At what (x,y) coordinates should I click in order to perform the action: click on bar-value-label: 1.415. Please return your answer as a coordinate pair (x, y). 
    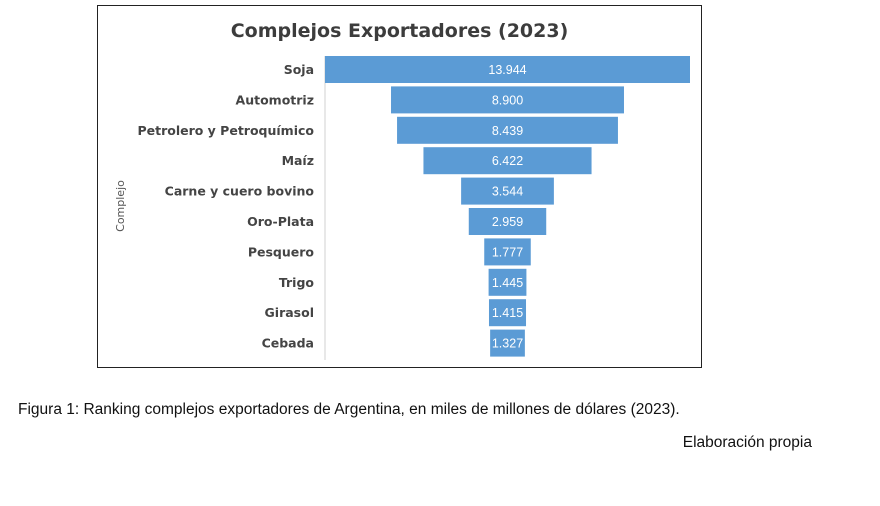
    Looking at the image, I should click on (507, 313).